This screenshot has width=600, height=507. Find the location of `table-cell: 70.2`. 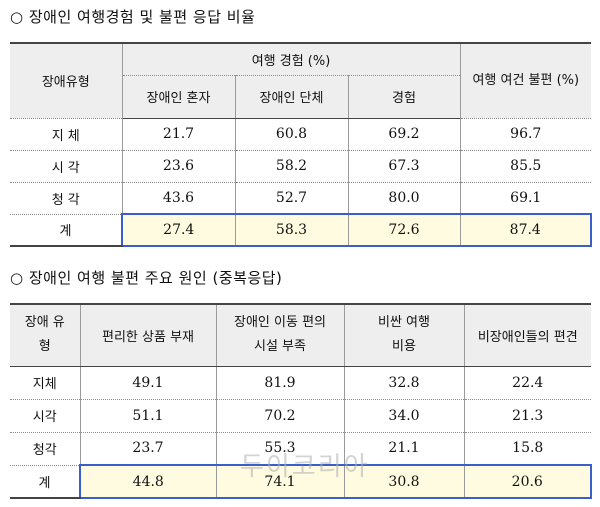

table-cell: 70.2 is located at coordinates (280, 415).